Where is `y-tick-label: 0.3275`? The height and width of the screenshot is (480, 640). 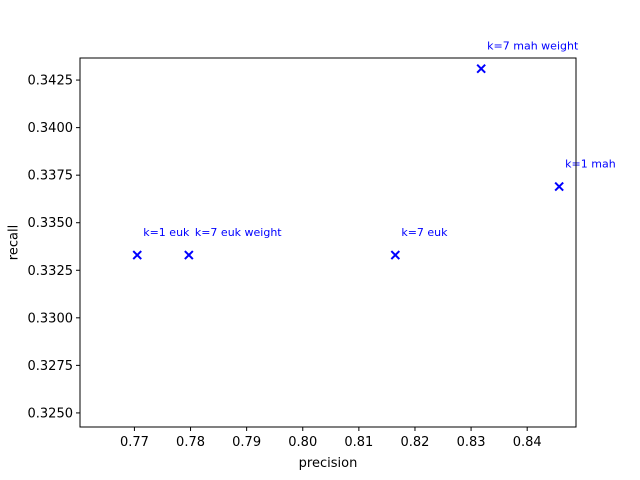
y-tick-label: 0.3275 is located at coordinates (51, 366).